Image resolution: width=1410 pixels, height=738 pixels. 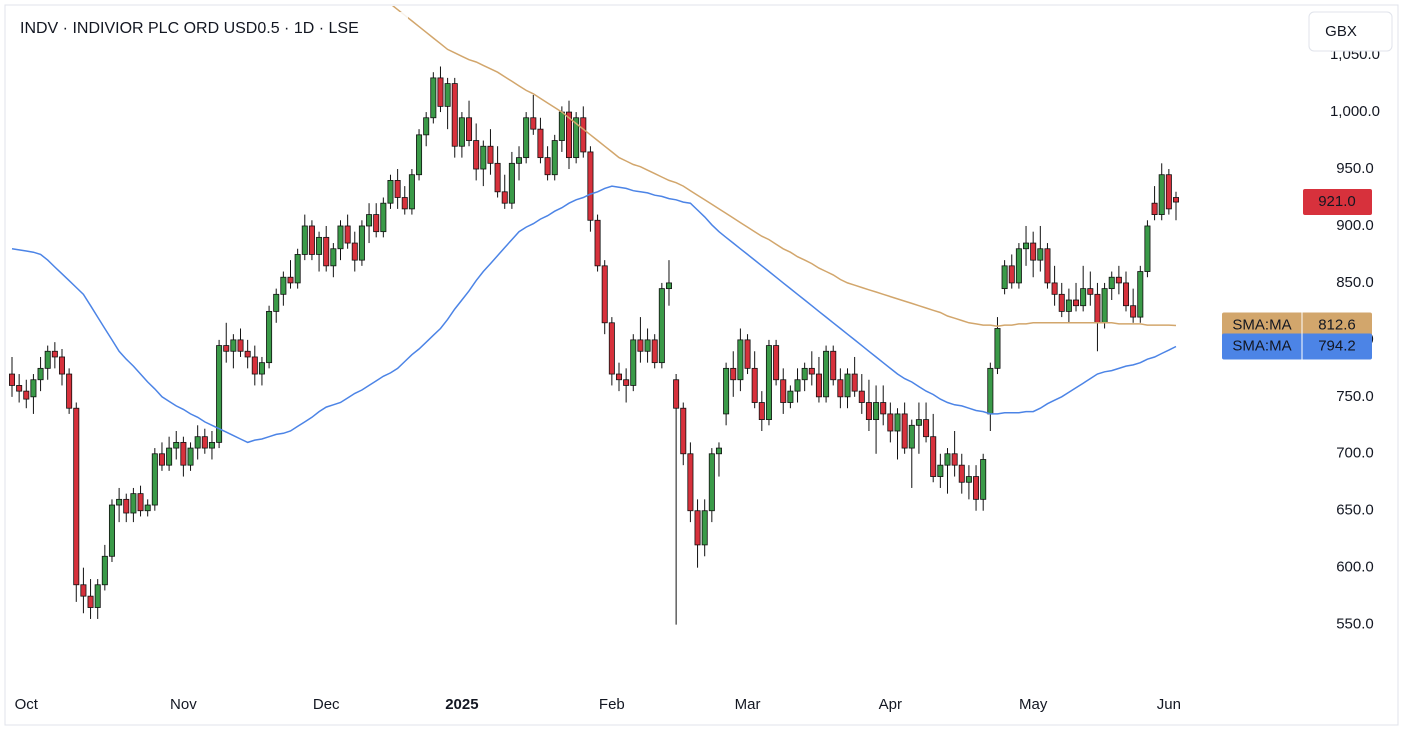 What do you see at coordinates (612, 704) in the screenshot?
I see `x-tick-label: Feb` at bounding box center [612, 704].